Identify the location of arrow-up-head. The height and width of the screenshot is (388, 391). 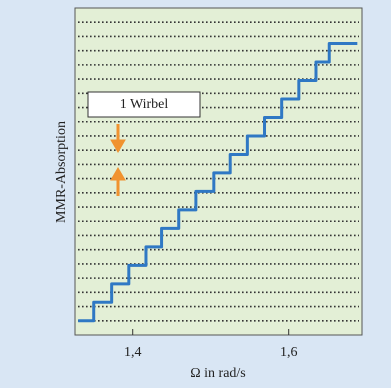
(118, 174).